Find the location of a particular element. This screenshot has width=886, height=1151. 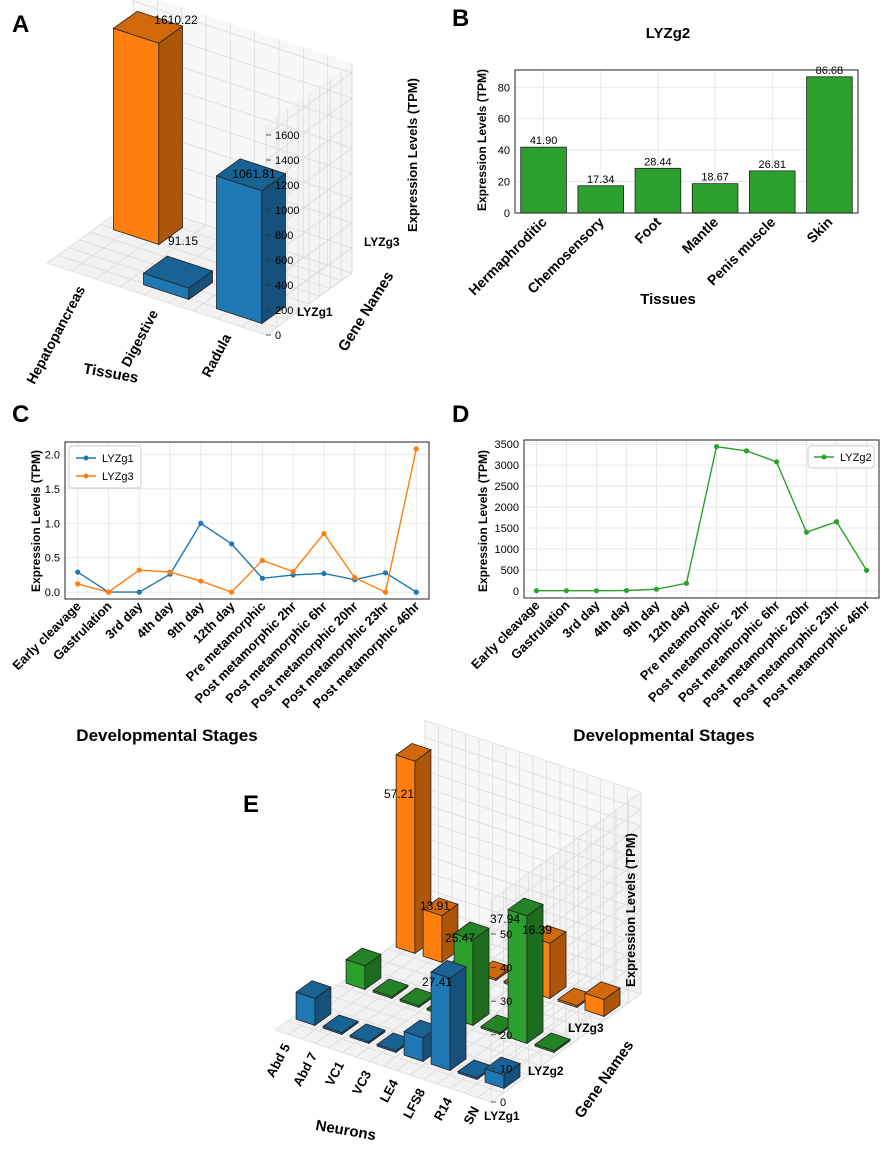

panel-a-value-label: 1610.22 is located at coordinates (176, 20).